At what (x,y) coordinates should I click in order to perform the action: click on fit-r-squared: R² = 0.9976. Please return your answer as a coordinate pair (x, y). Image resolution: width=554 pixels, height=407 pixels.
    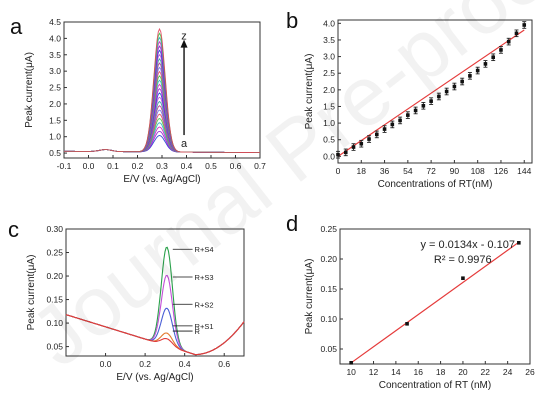
    Looking at the image, I should click on (463, 260).